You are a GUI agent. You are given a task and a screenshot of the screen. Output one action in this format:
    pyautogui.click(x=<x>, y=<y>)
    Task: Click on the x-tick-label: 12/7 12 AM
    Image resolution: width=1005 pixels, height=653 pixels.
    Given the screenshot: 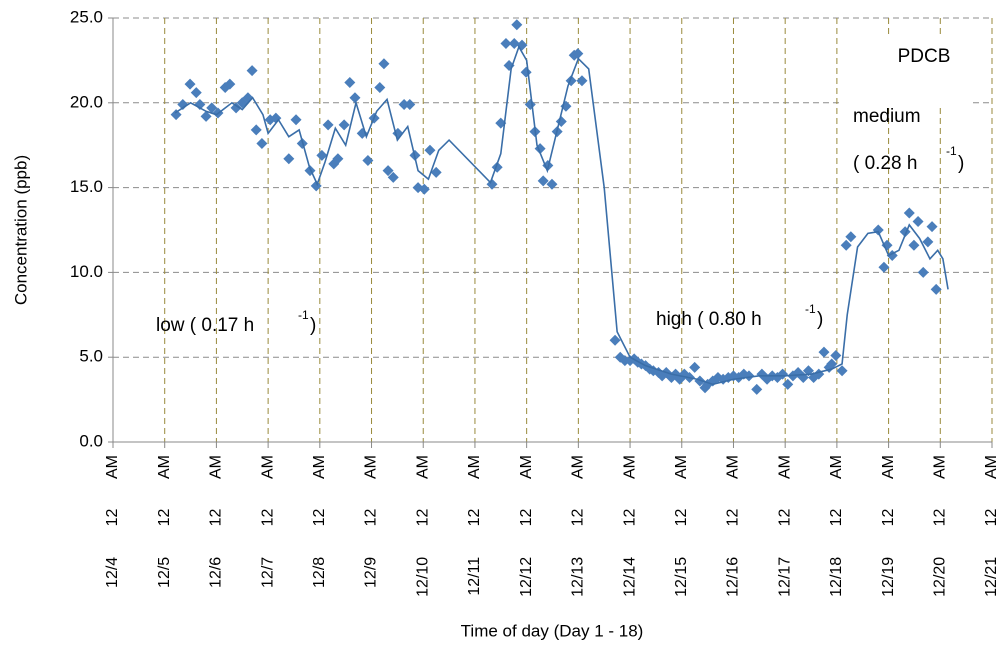 What is the action you would take?
    pyautogui.click(x=267, y=521)
    